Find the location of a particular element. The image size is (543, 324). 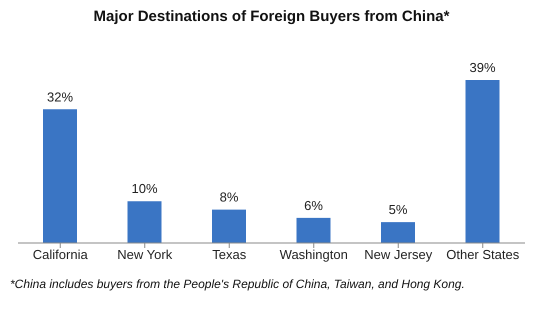

data-label: 5% is located at coordinates (398, 210).